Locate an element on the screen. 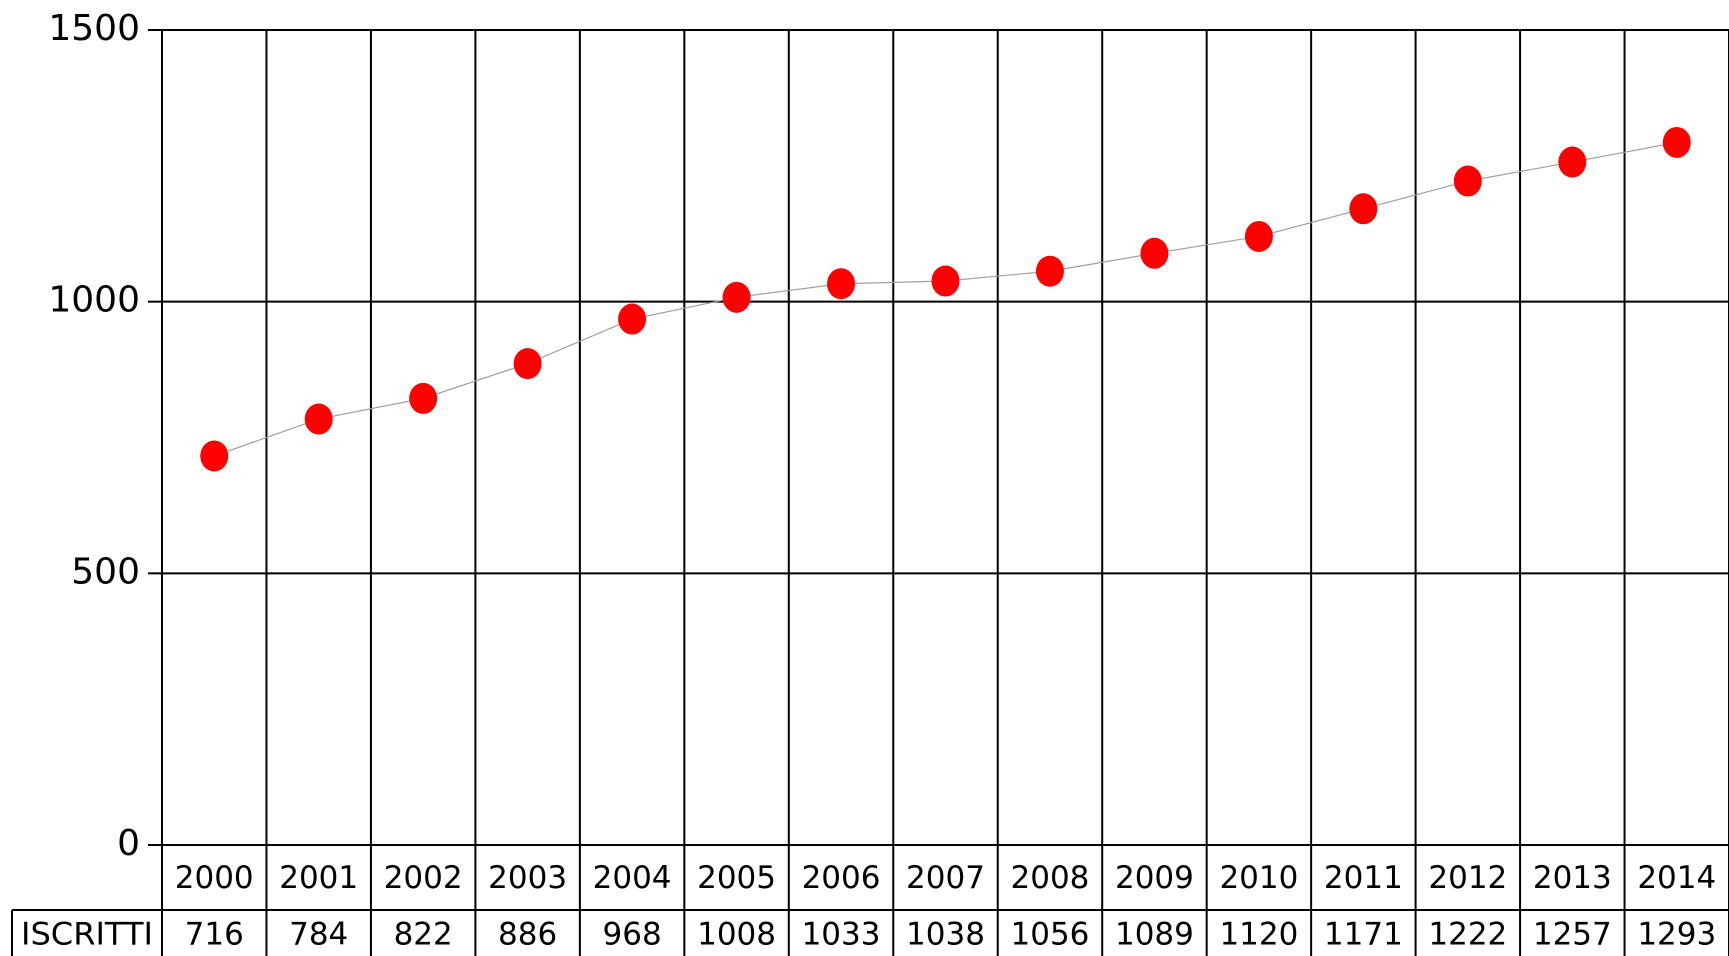 The height and width of the screenshot is (956, 1729). series-label: ISCRITTI is located at coordinates (87, 935).